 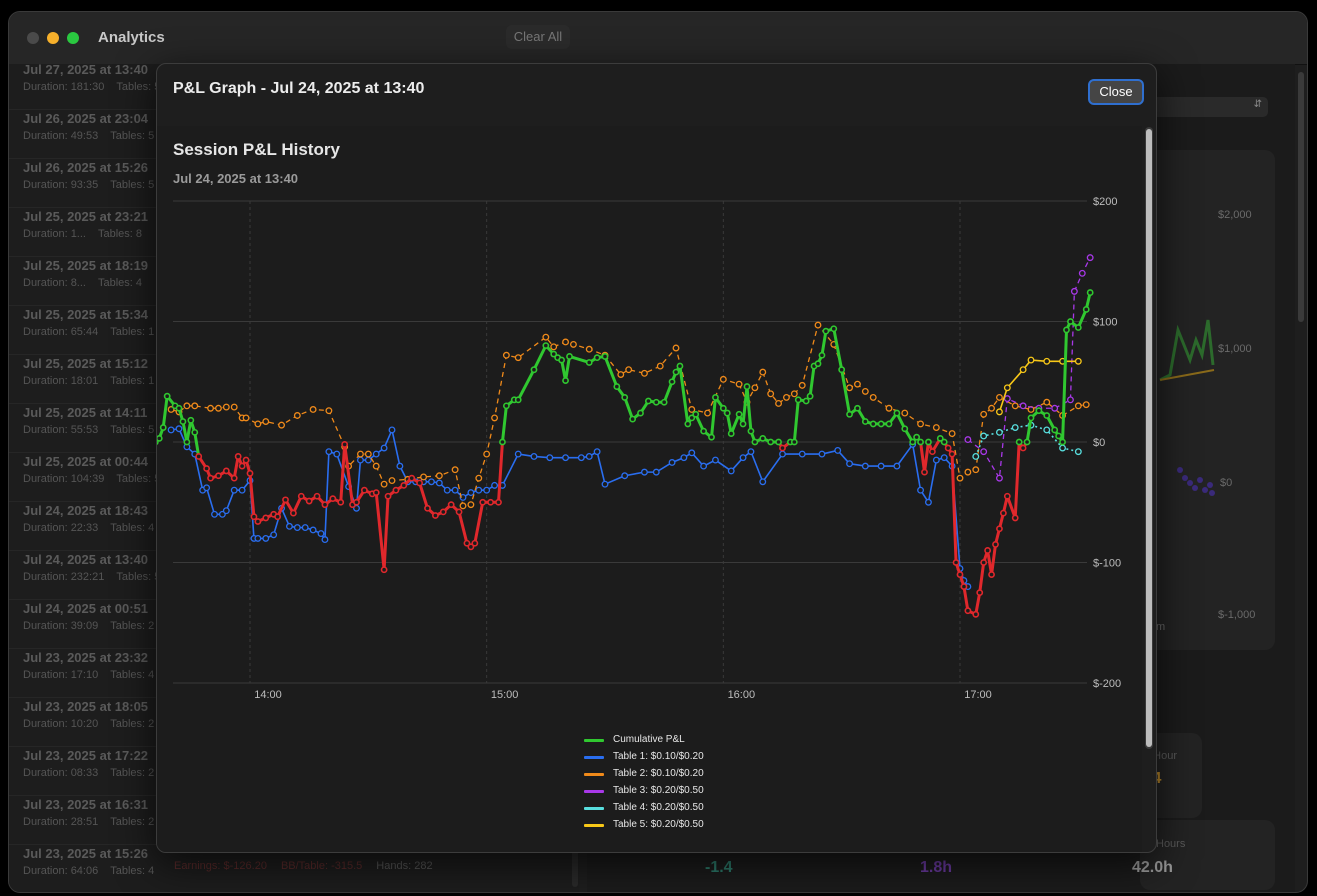 I want to click on modal-title: P&L Graph - Jul 24, 2025 at 13:40, so click(x=299, y=88).